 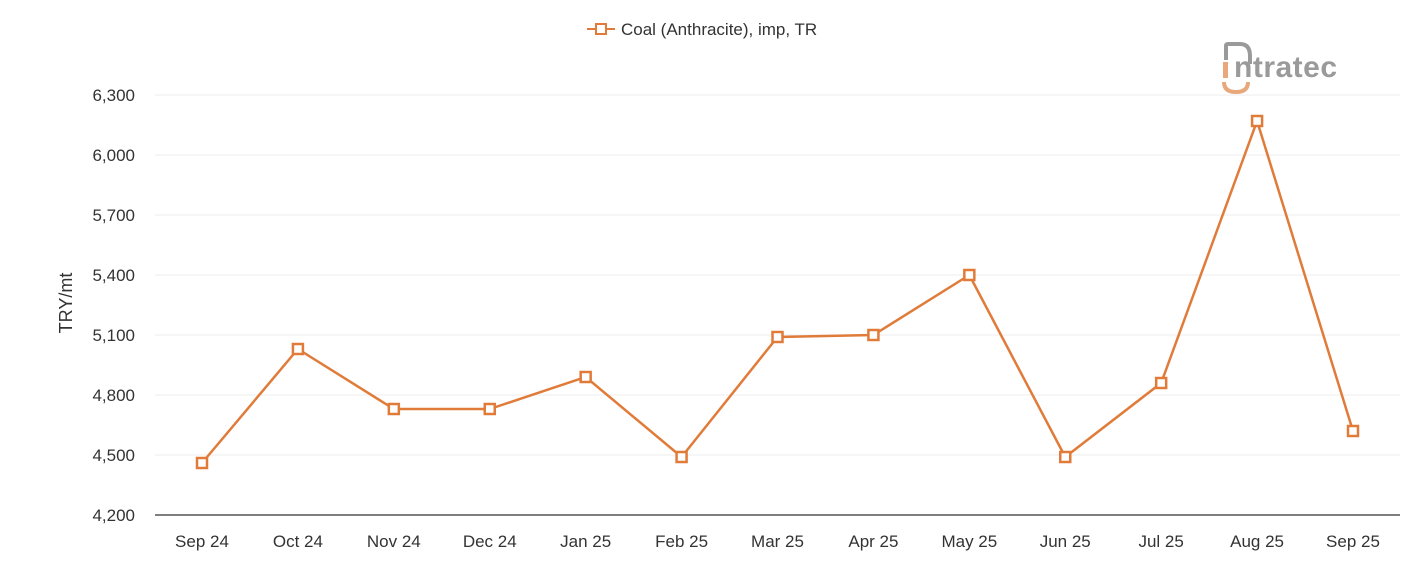 I want to click on x-tick-label: Mar 25, so click(x=777, y=541).